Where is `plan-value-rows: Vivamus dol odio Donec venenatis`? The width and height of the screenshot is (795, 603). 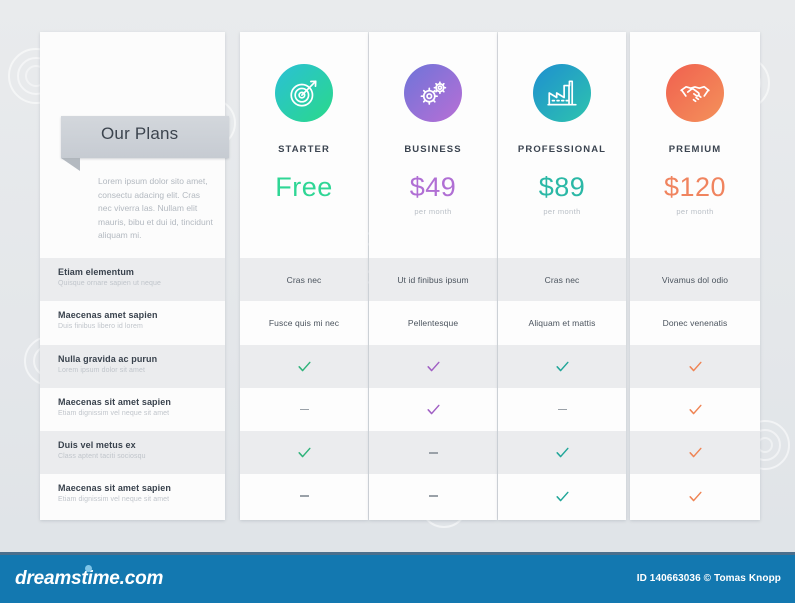 plan-value-rows: Vivamus dol odio Donec venenatis is located at coordinates (695, 388).